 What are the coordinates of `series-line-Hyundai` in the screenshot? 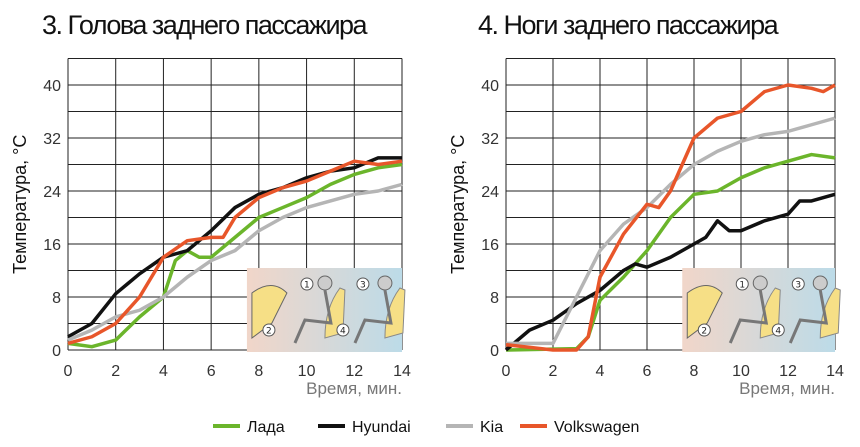 It's located at (670, 272).